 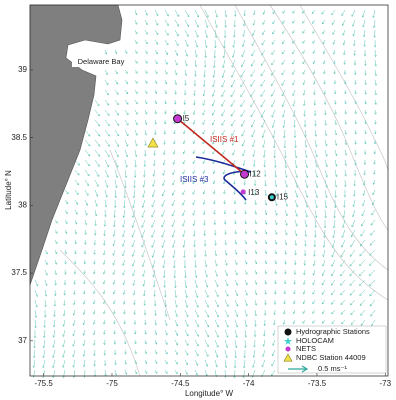 What do you see at coordinates (288, 341) in the screenshot?
I see `legend-symbol` at bounding box center [288, 341].